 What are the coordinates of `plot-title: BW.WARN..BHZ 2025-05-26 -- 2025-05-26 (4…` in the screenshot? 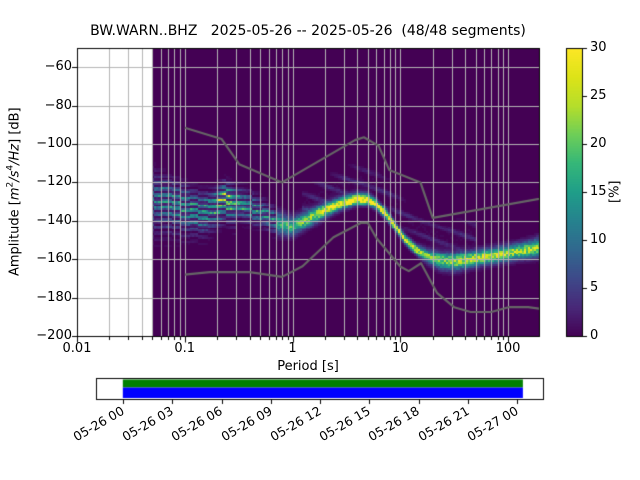 It's located at (308, 31).